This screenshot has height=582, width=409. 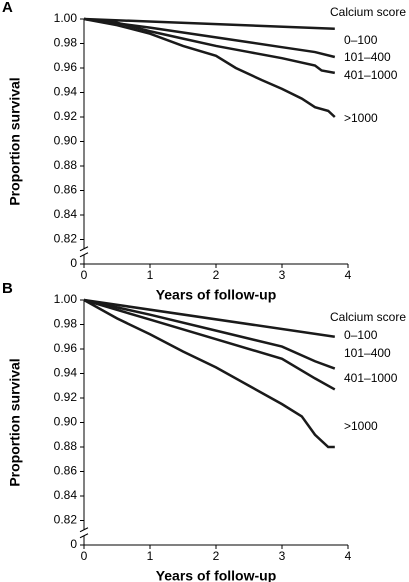 I want to click on panel-label: B, so click(x=7, y=288).